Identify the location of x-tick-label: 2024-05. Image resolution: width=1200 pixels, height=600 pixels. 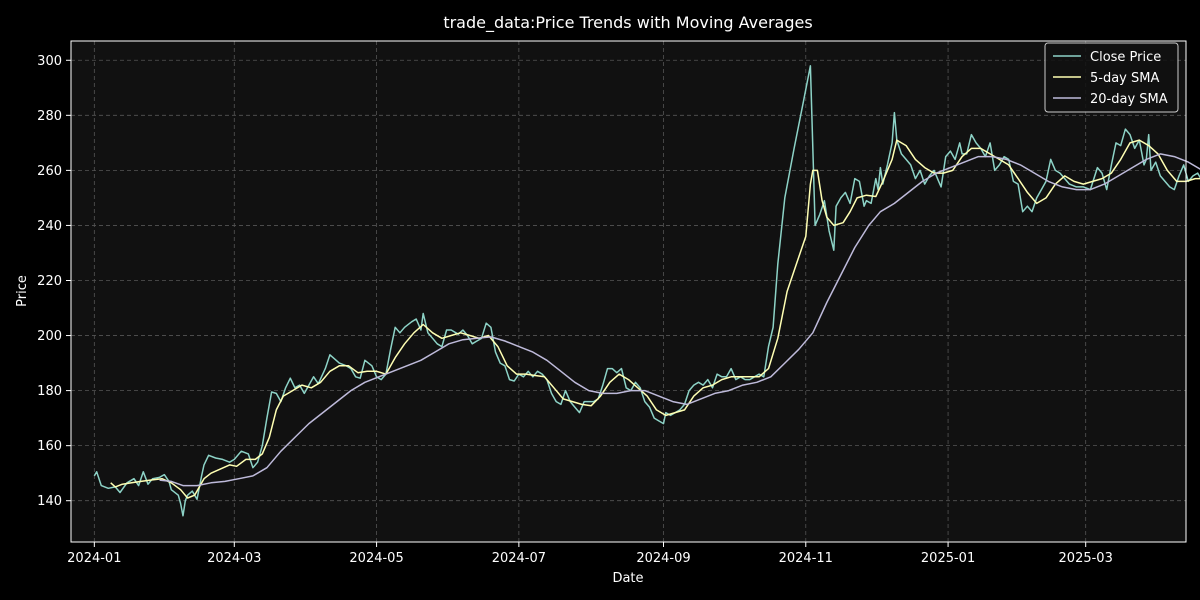
(376, 558).